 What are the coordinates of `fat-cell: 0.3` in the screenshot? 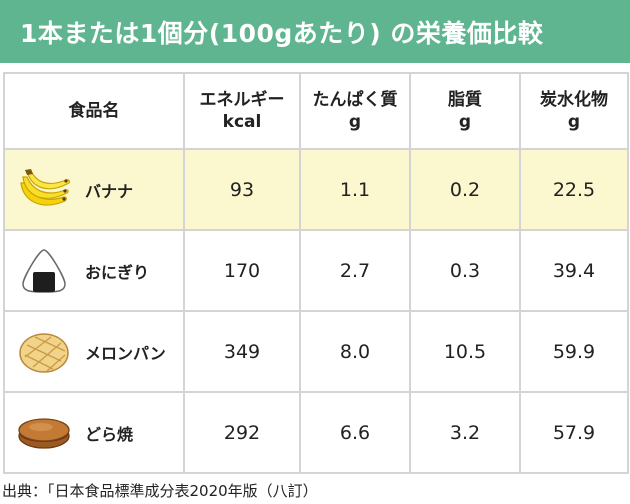 It's located at (465, 270).